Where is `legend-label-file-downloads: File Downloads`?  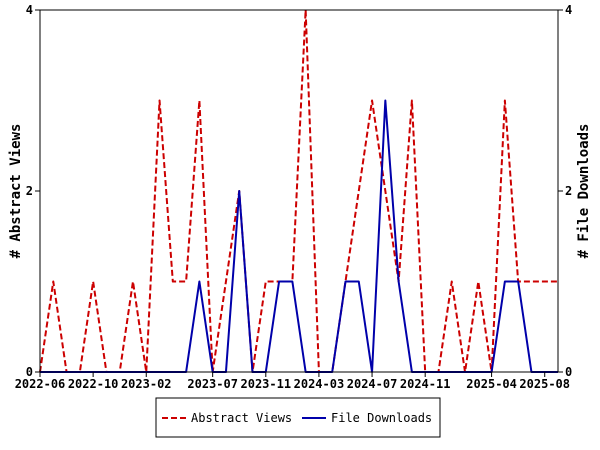 legend-label-file-downloads: File Downloads is located at coordinates (381, 418).